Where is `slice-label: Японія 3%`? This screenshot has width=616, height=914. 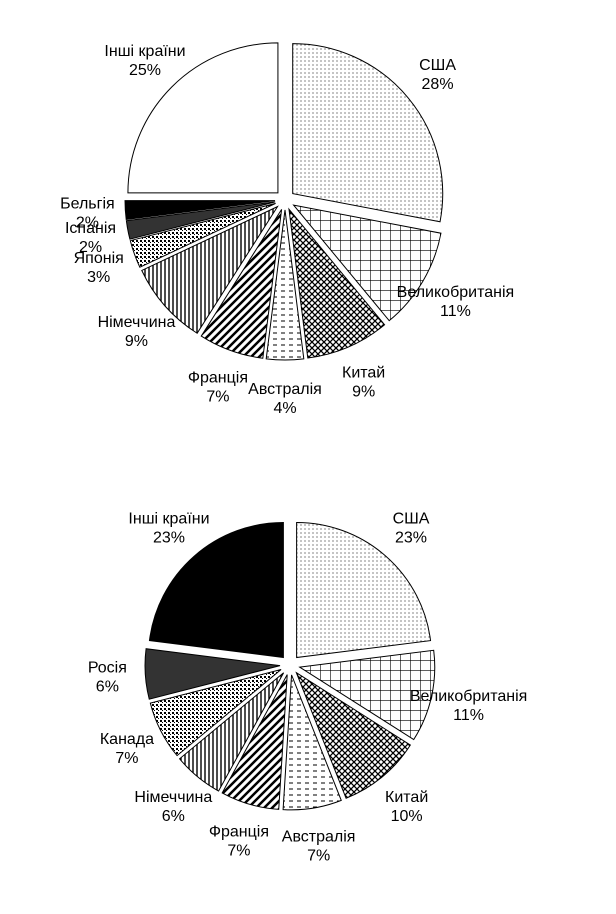 slice-label: Японія 3% is located at coordinates (99, 268).